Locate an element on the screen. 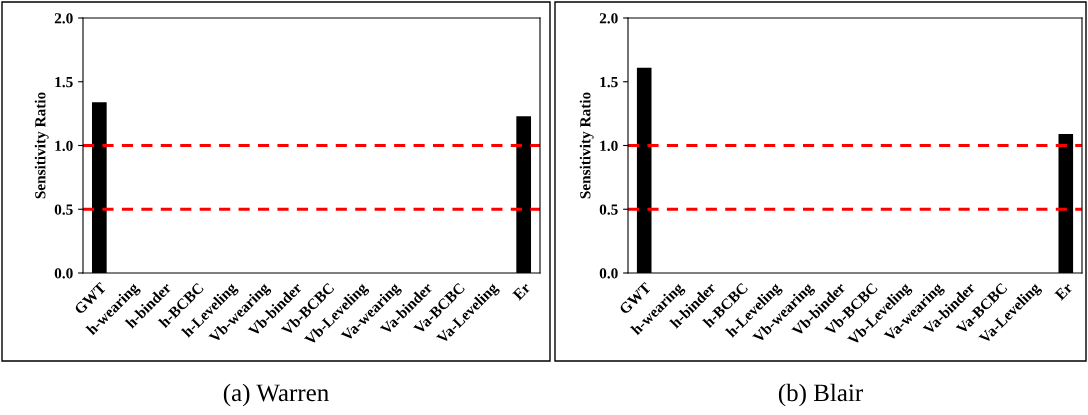 The height and width of the screenshot is (415, 1088). text: (a) Warren is located at coordinates (276, 395).